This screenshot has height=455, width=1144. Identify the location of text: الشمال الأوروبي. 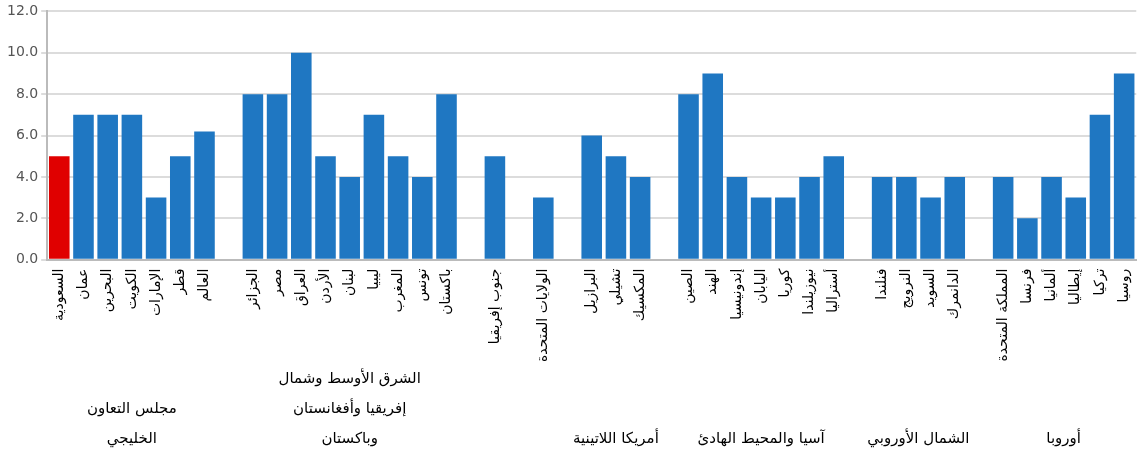
(918, 438).